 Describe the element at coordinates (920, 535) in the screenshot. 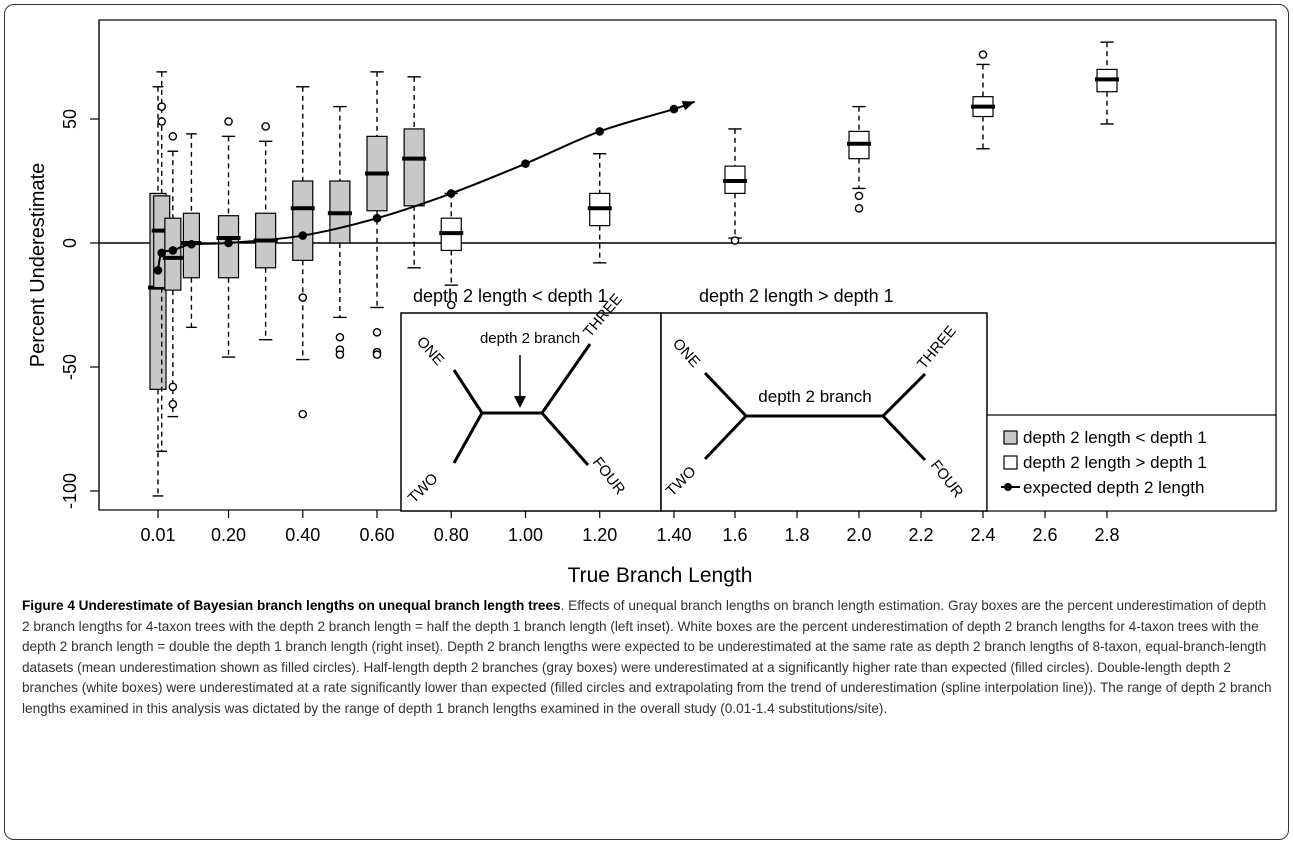

I see `x-tick-label: 2.2` at that location.